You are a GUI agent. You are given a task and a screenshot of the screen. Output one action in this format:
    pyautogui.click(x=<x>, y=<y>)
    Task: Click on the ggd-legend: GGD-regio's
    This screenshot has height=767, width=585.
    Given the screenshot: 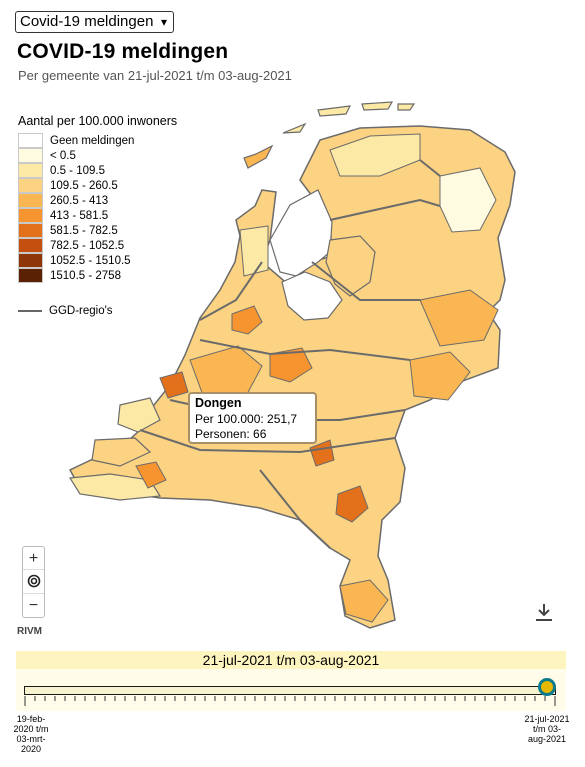 What is the action you would take?
    pyautogui.click(x=65, y=311)
    